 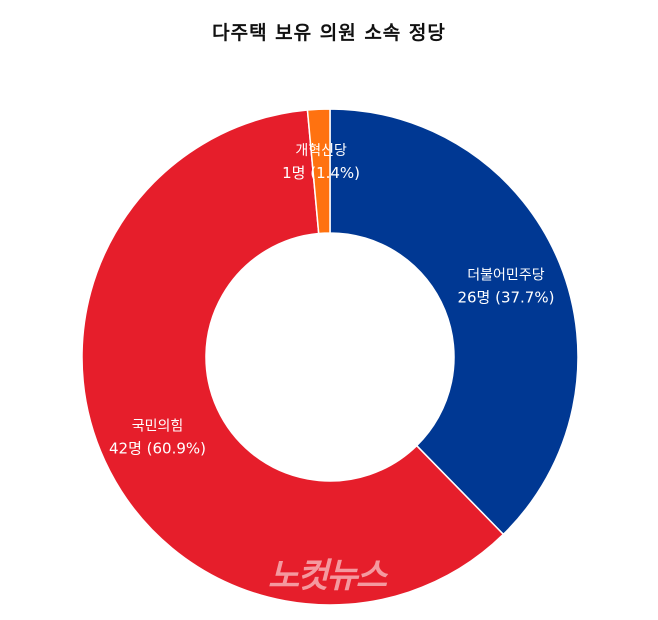 What do you see at coordinates (158, 427) in the screenshot?
I see `slice-label-2: 국민의힘` at bounding box center [158, 427].